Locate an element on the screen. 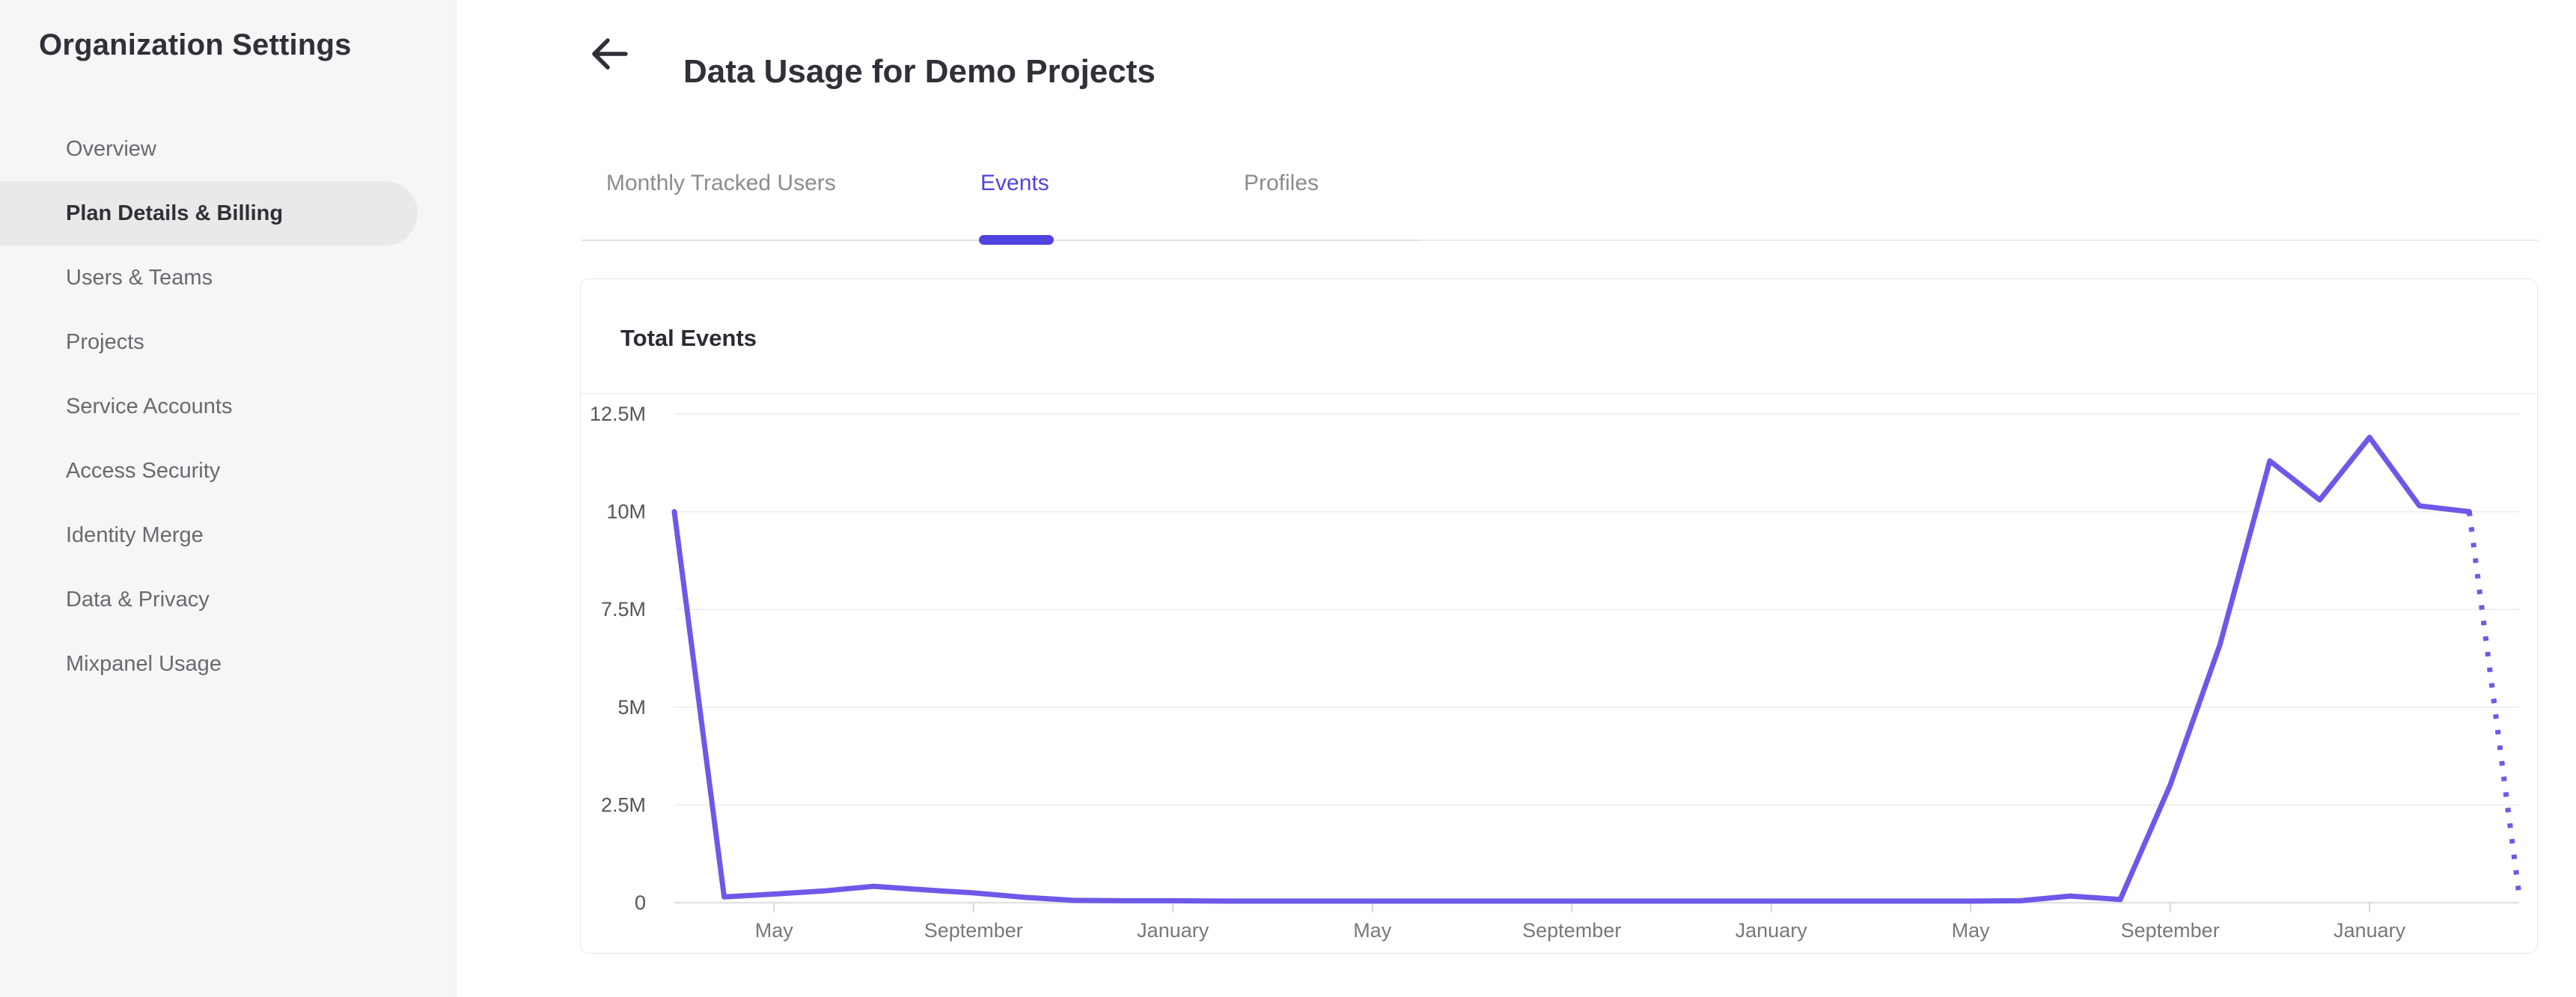 The width and height of the screenshot is (2576, 997). svg-text: 0 is located at coordinates (640, 902).